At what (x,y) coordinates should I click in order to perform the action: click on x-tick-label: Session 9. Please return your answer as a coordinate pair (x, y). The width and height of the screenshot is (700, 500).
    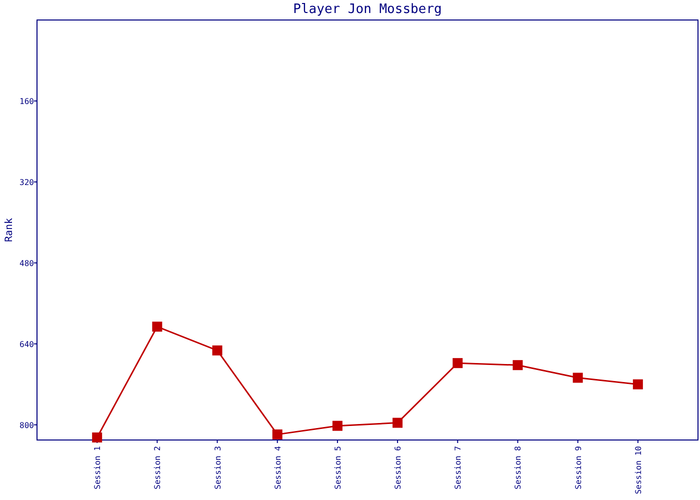
    Looking at the image, I should click on (578, 468).